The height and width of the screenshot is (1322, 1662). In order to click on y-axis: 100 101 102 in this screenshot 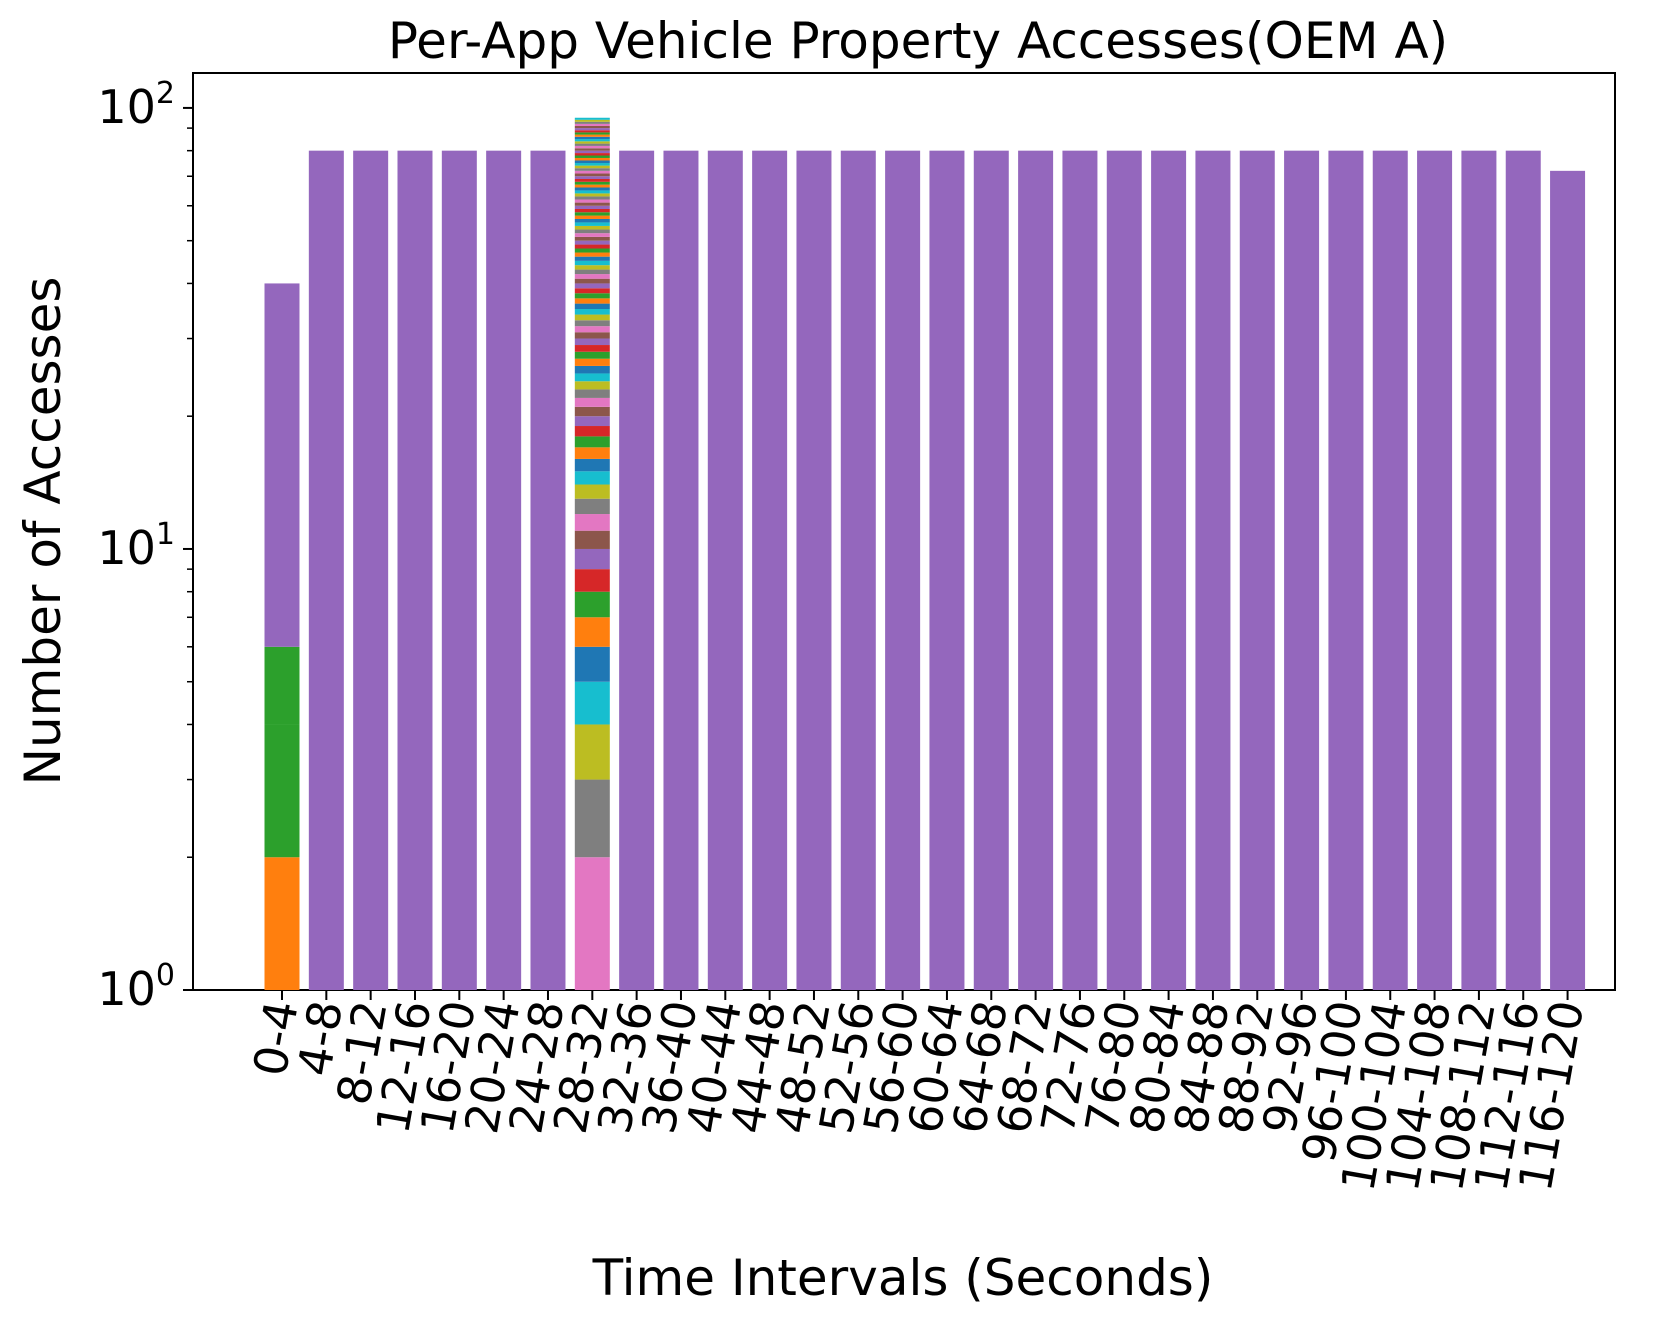, I will do `click(145, 546)`.